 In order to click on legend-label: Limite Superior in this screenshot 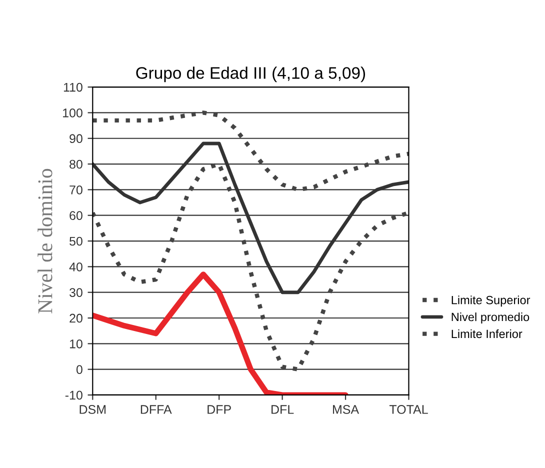, I will do `click(491, 301)`.